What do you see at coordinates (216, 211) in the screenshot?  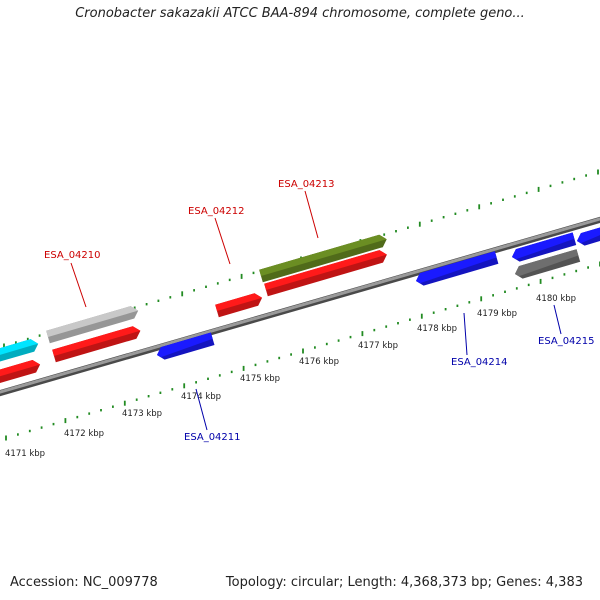 I see `gene-label: ESA_04212` at bounding box center [216, 211].